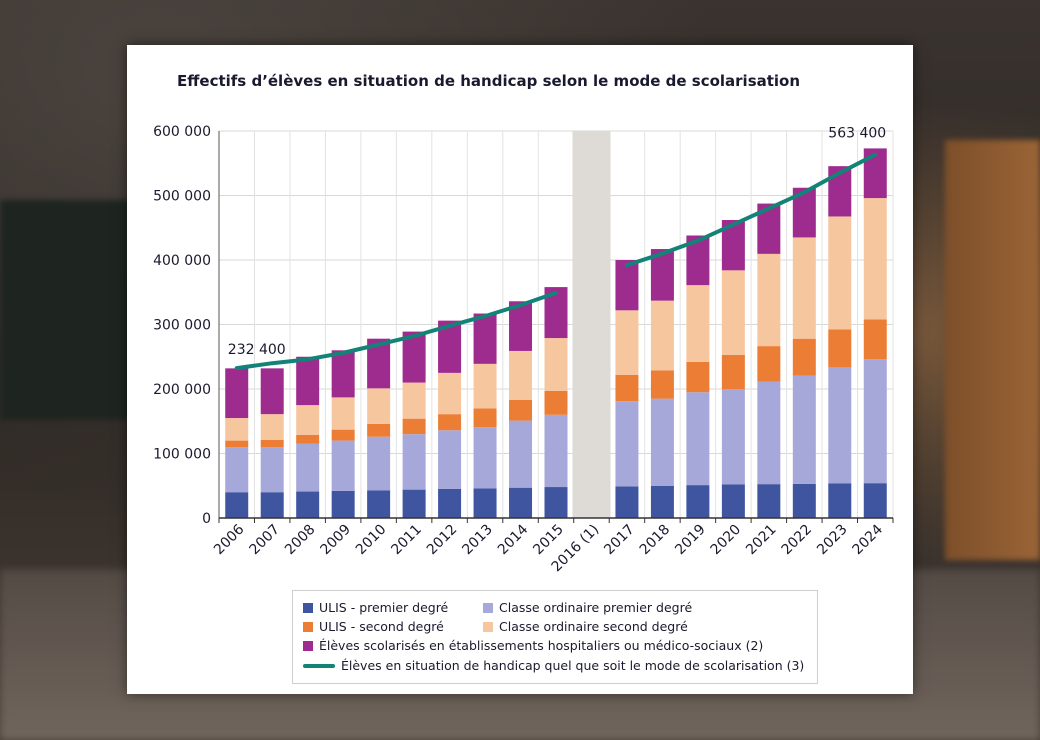  Describe the element at coordinates (992, 350) in the screenshot. I see `blurred-door` at that location.